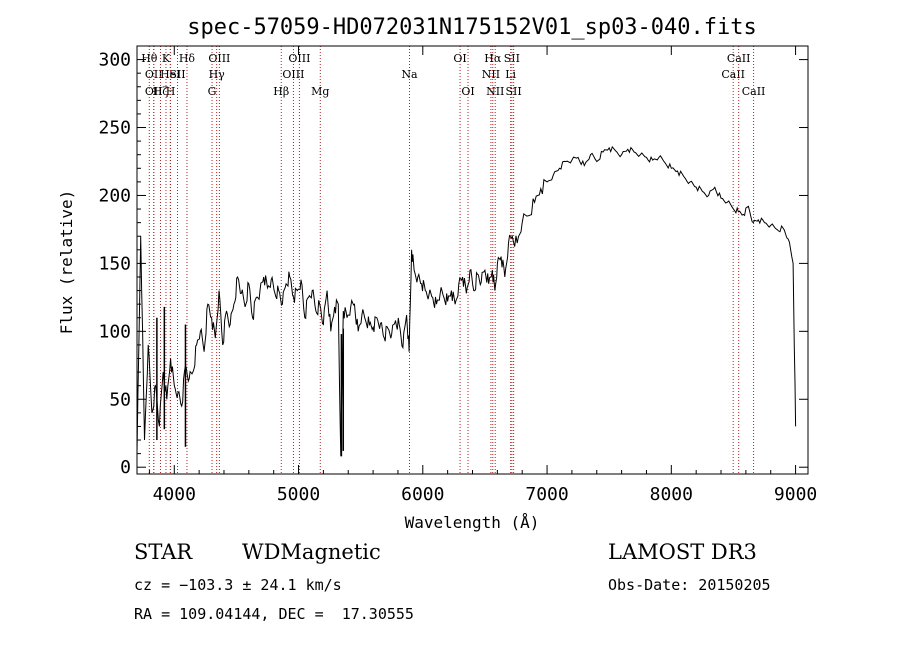 This screenshot has height=649, width=900. I want to click on survey-name: LAMOST DR3, so click(682, 552).